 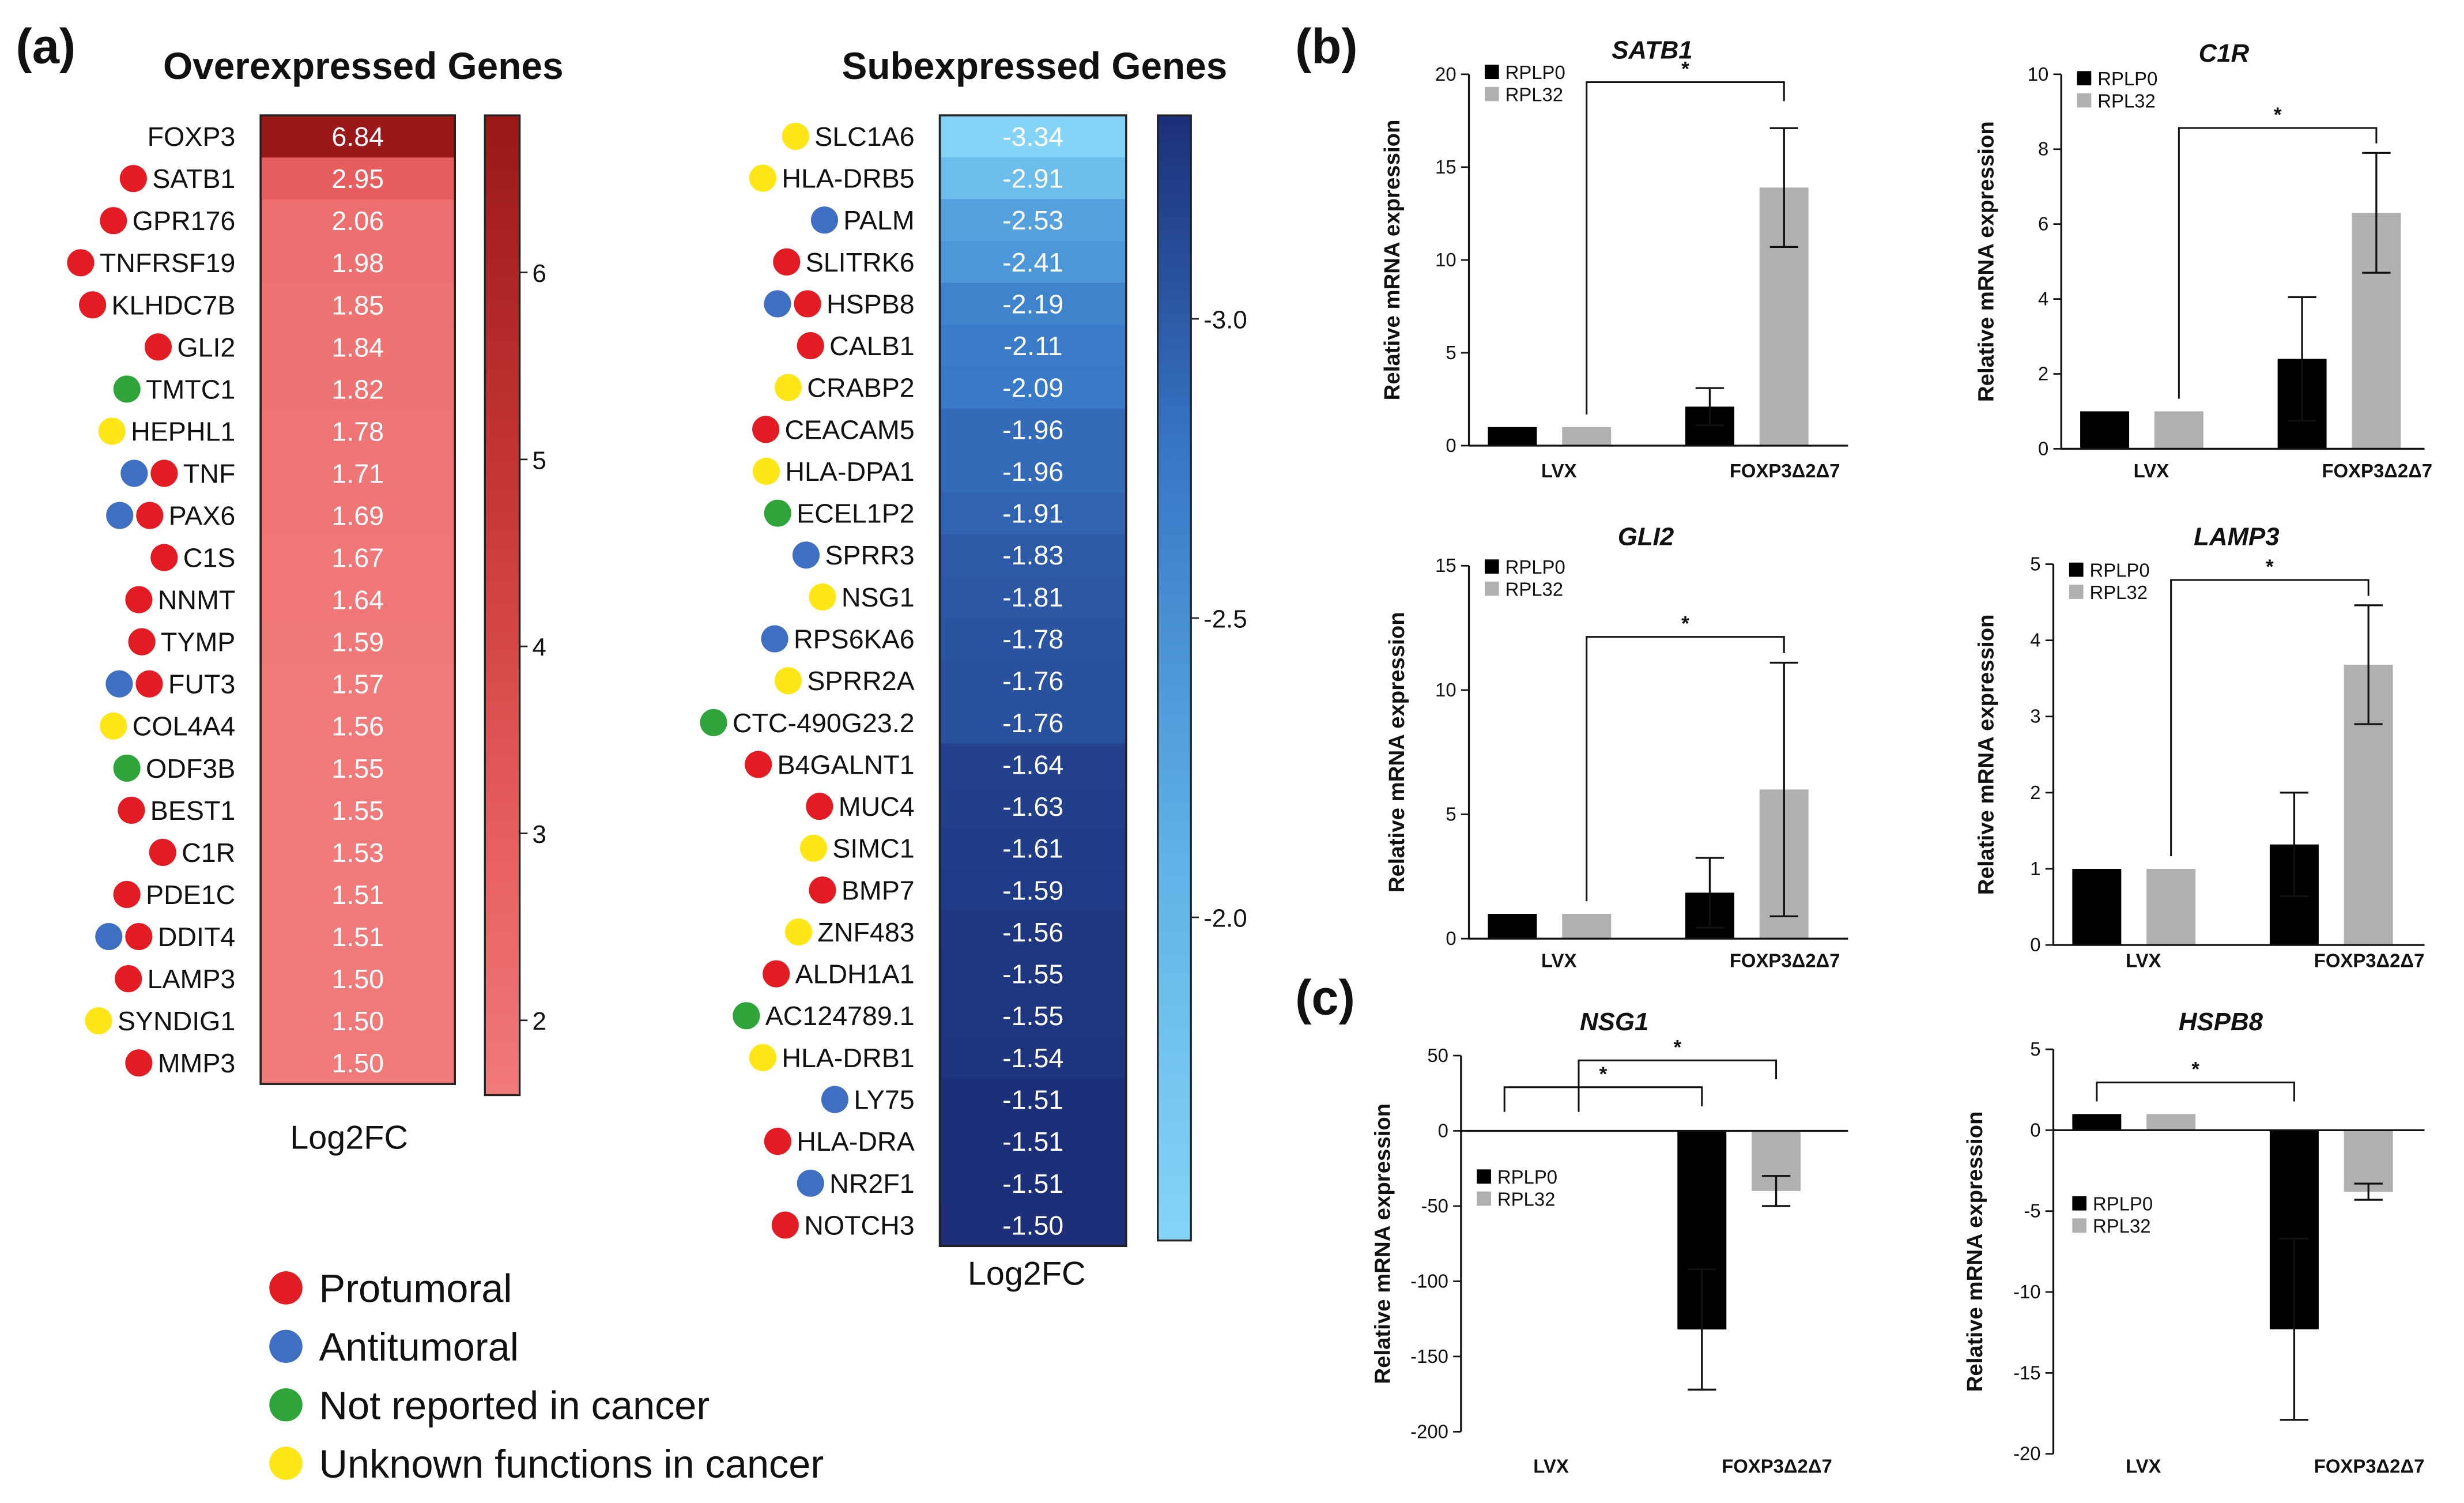 I want to click on gene-label: C1S, so click(x=209, y=558).